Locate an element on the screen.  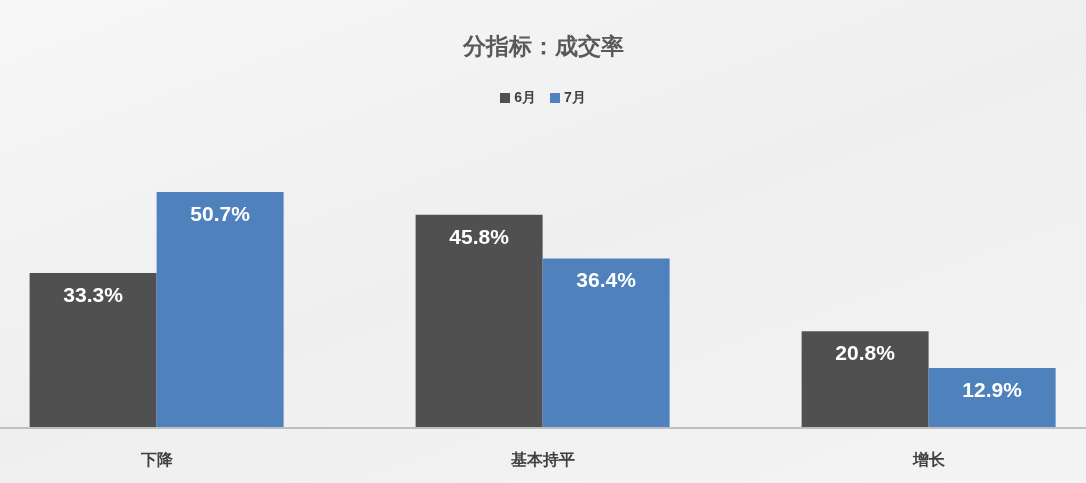
data-label: 33.3% is located at coordinates (93, 294).